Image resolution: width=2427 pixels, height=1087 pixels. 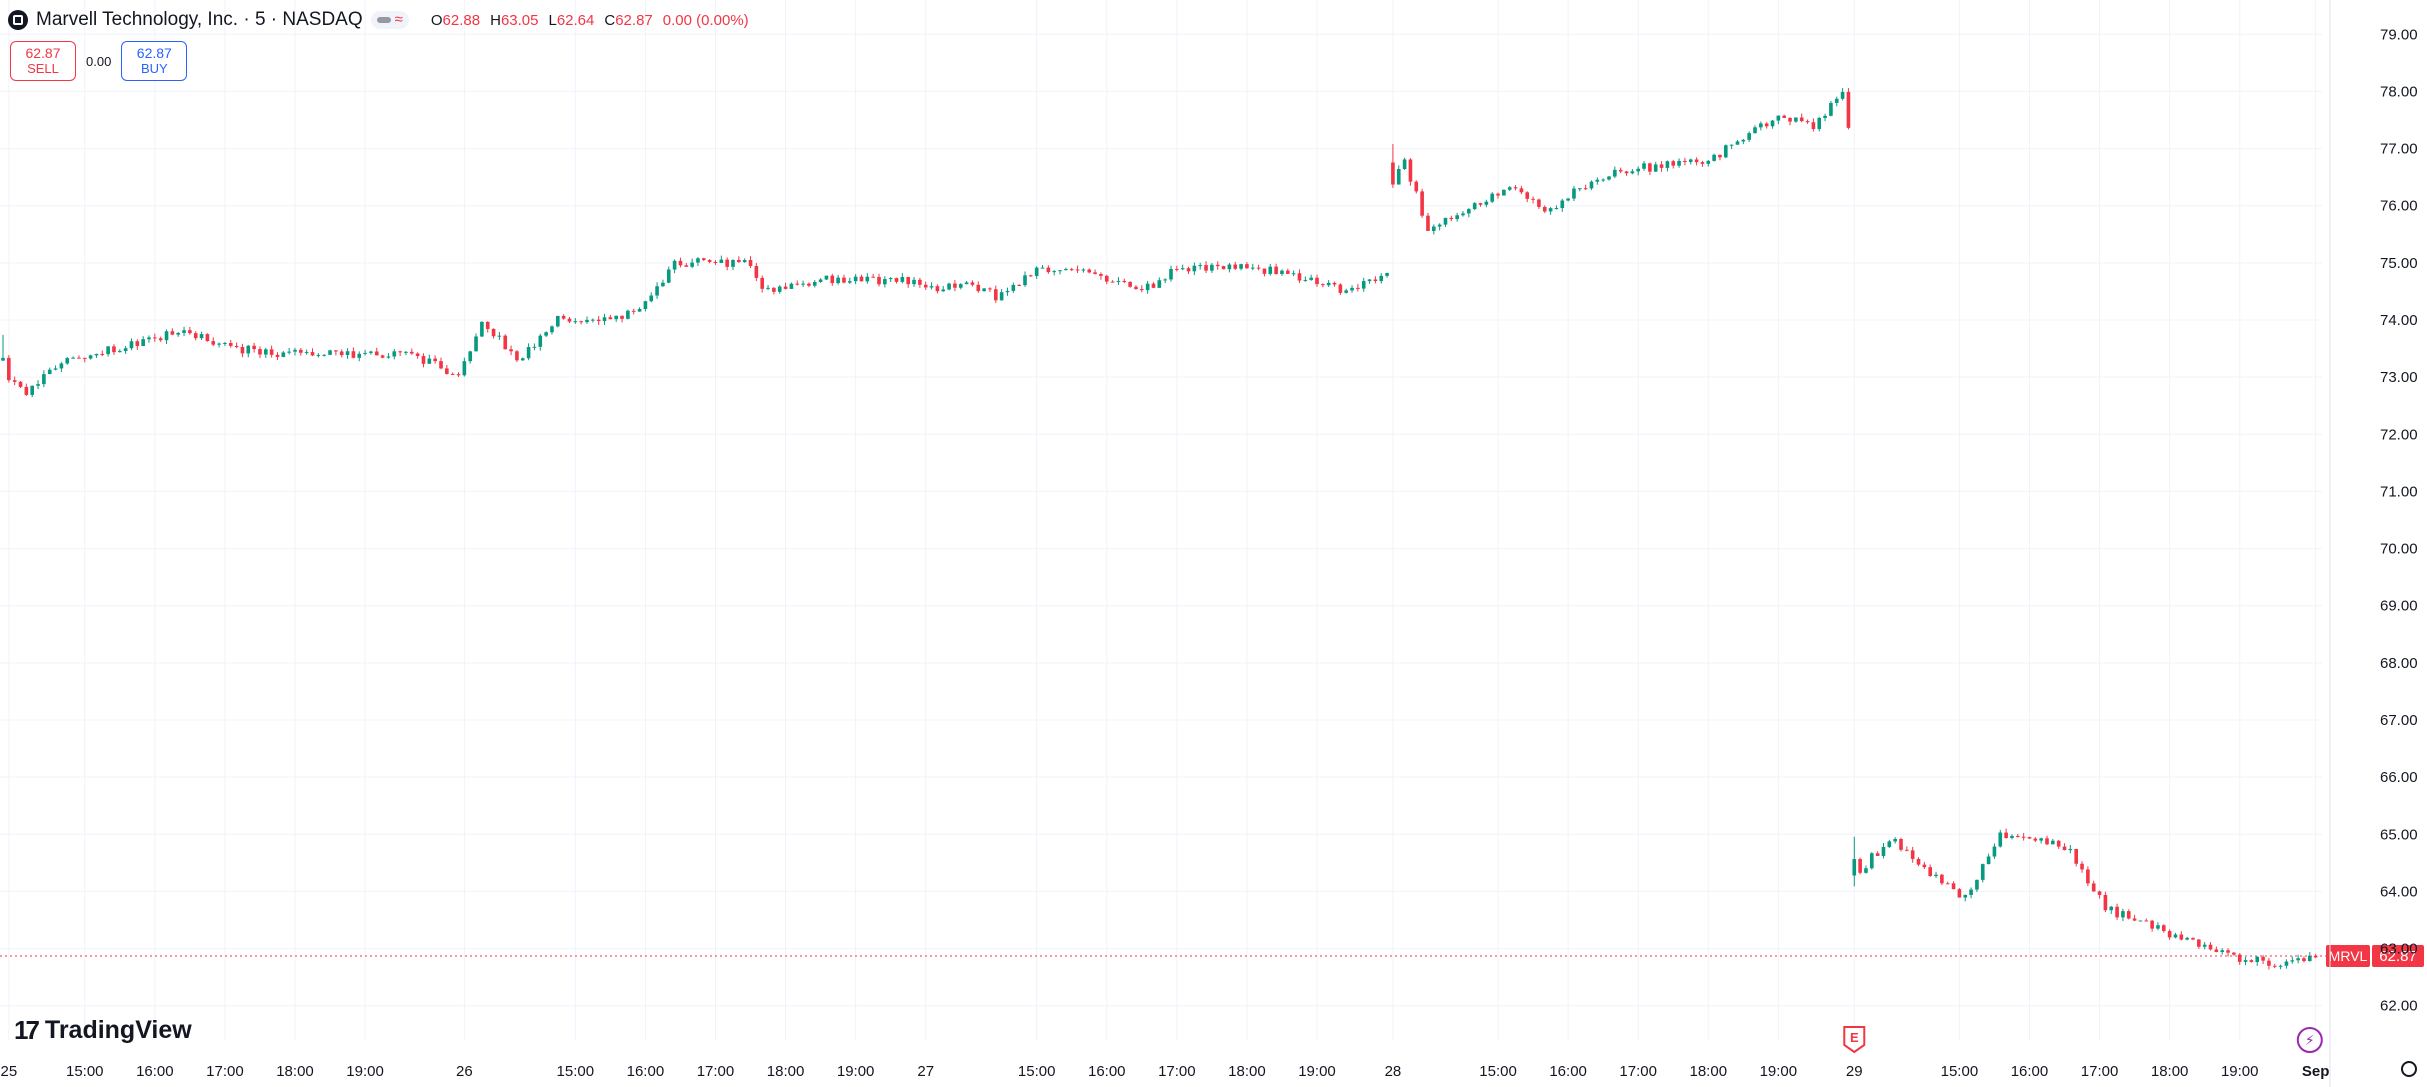 What do you see at coordinates (43, 61) in the screenshot?
I see `sell-button: 62.87 SELL` at bounding box center [43, 61].